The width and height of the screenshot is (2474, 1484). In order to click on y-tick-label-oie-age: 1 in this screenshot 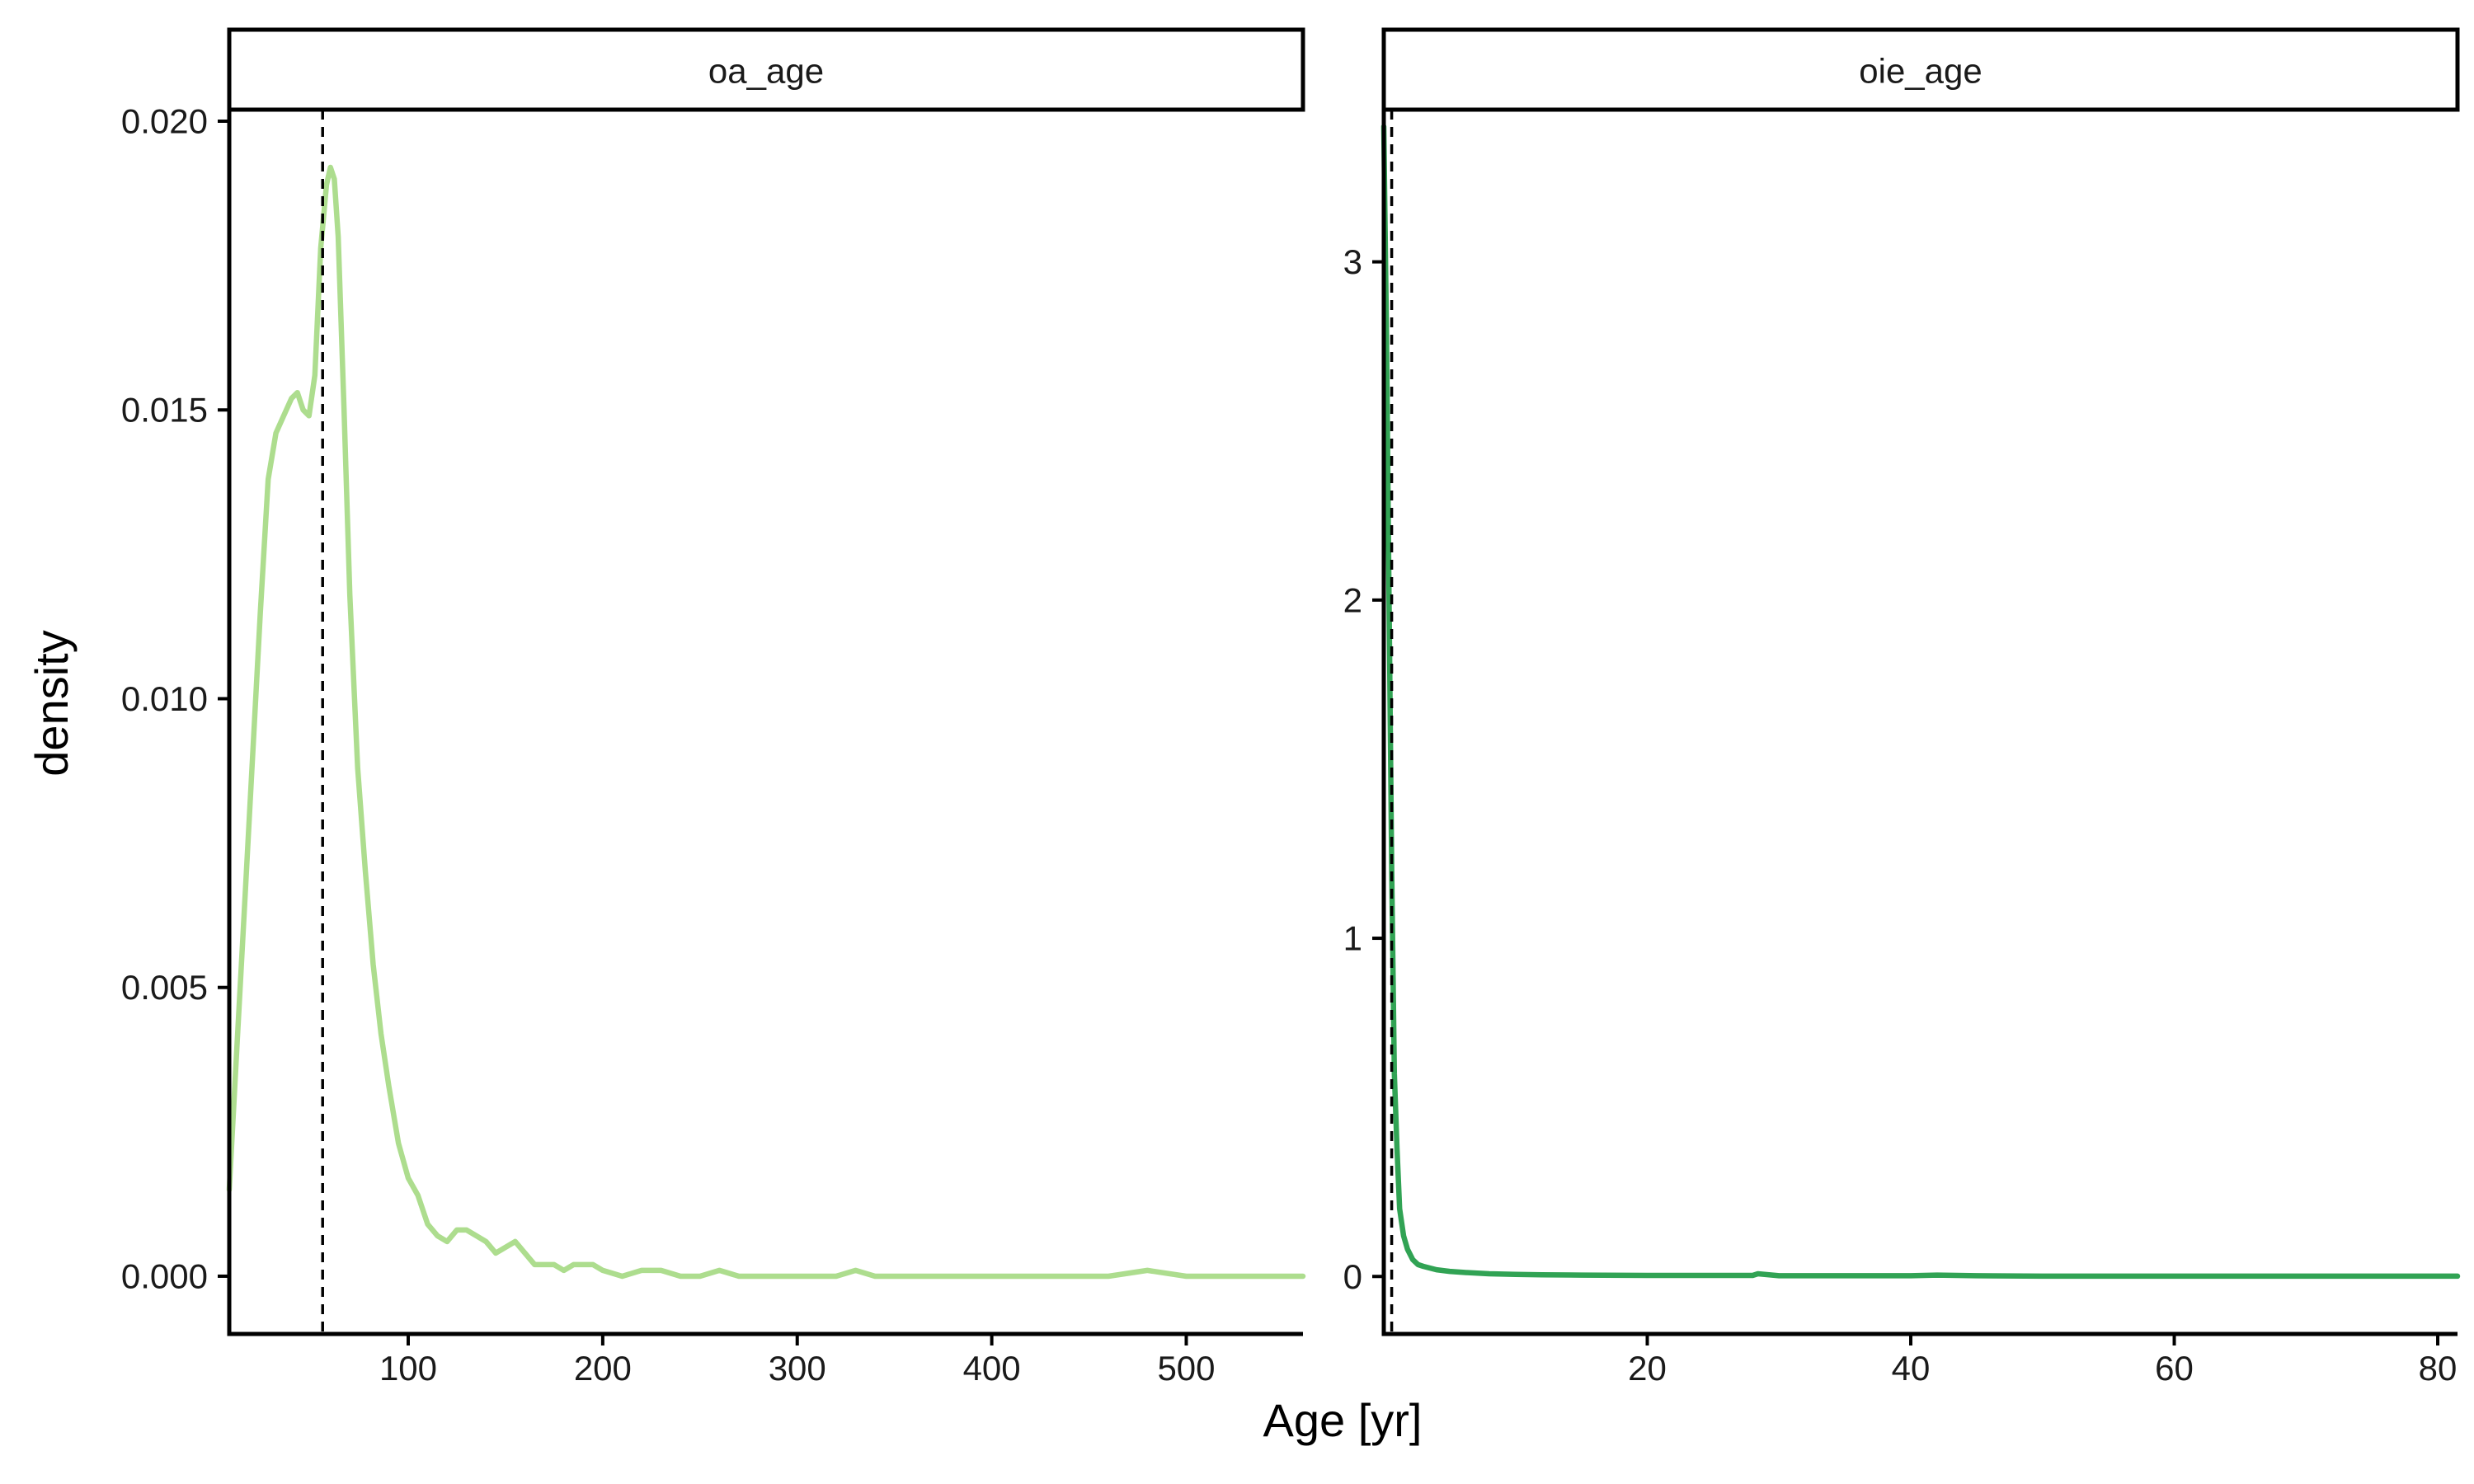, I will do `click(1352, 938)`.